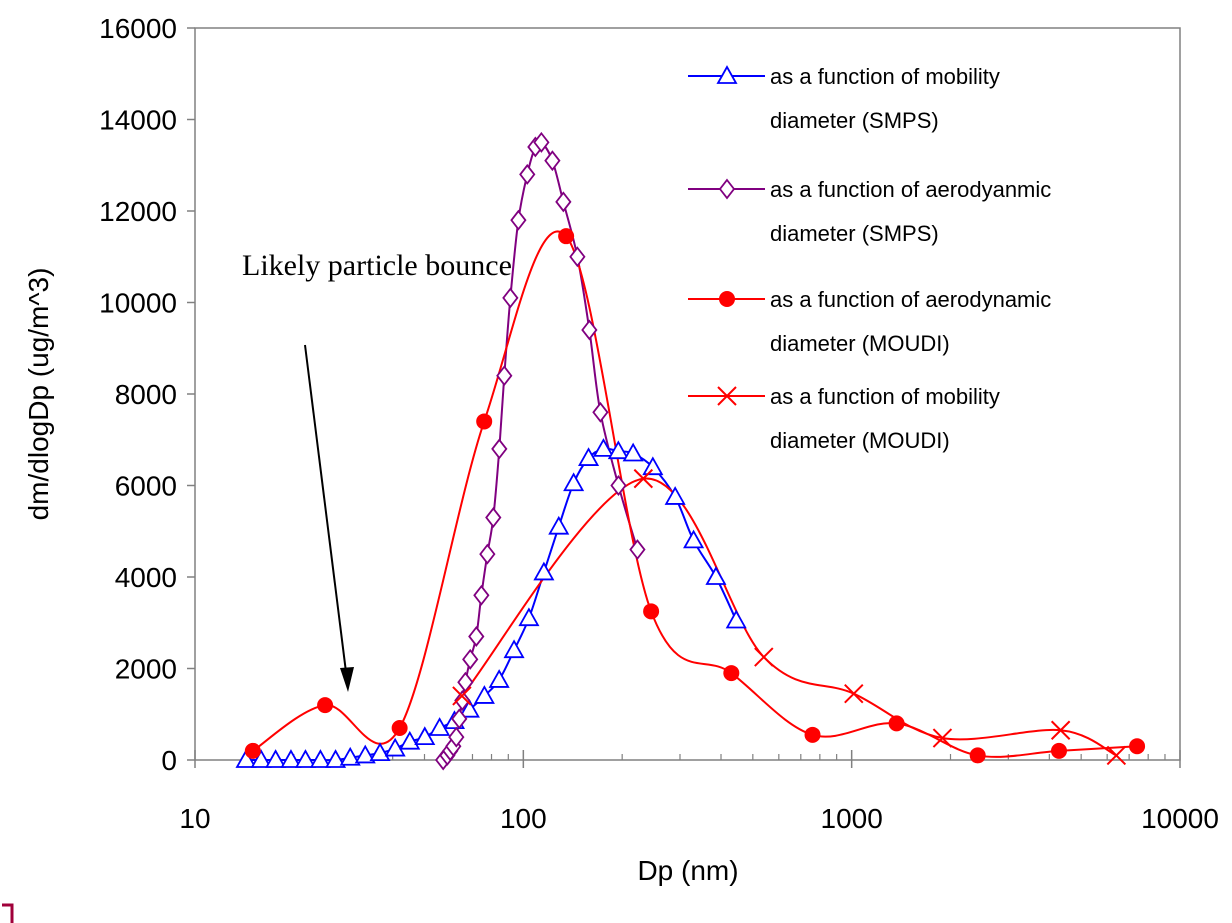 The height and width of the screenshot is (923, 1232). What do you see at coordinates (146, 394) in the screenshot?
I see `y-tick-label: 8000` at bounding box center [146, 394].